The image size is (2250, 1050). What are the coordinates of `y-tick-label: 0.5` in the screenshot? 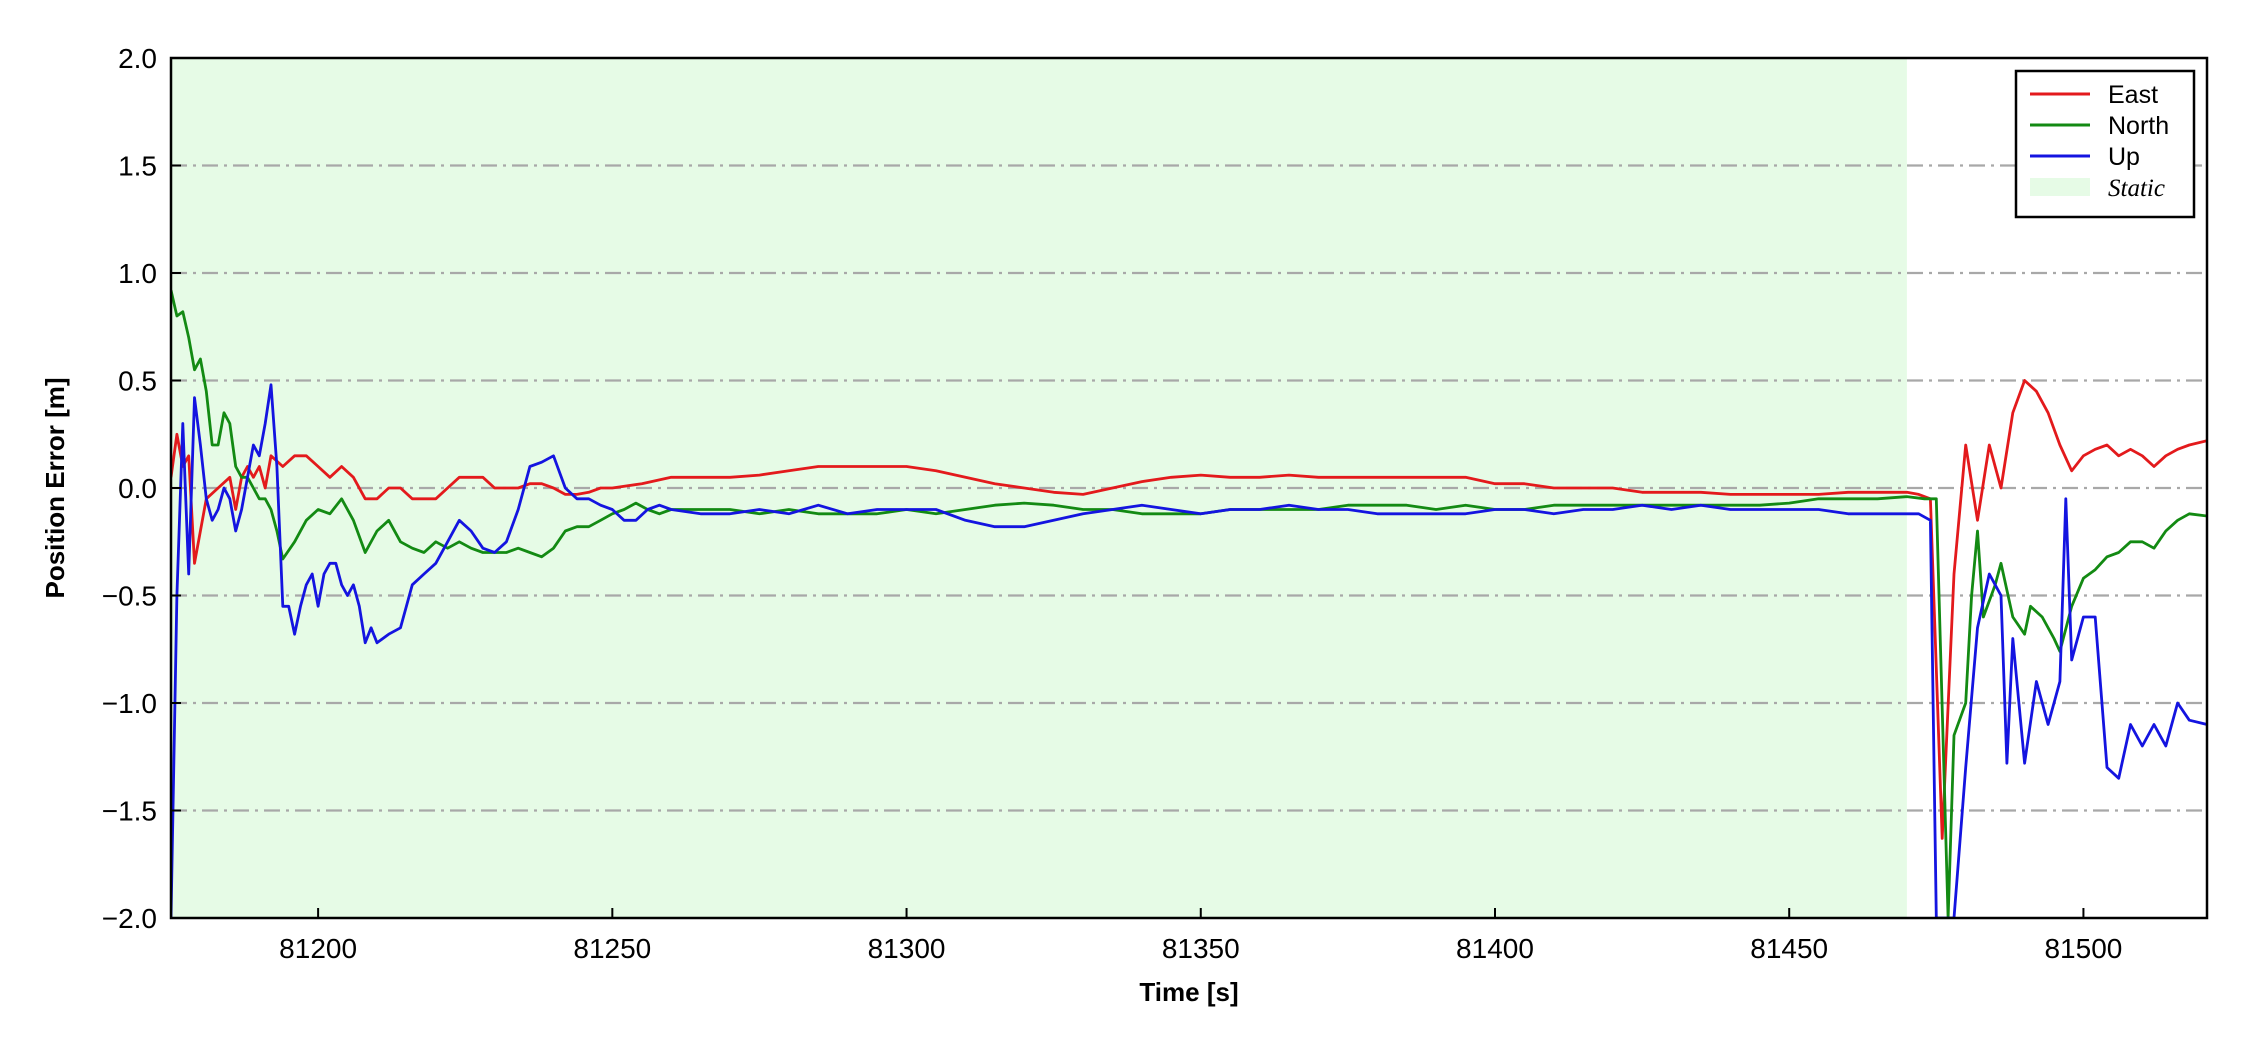 It's located at (137, 381).